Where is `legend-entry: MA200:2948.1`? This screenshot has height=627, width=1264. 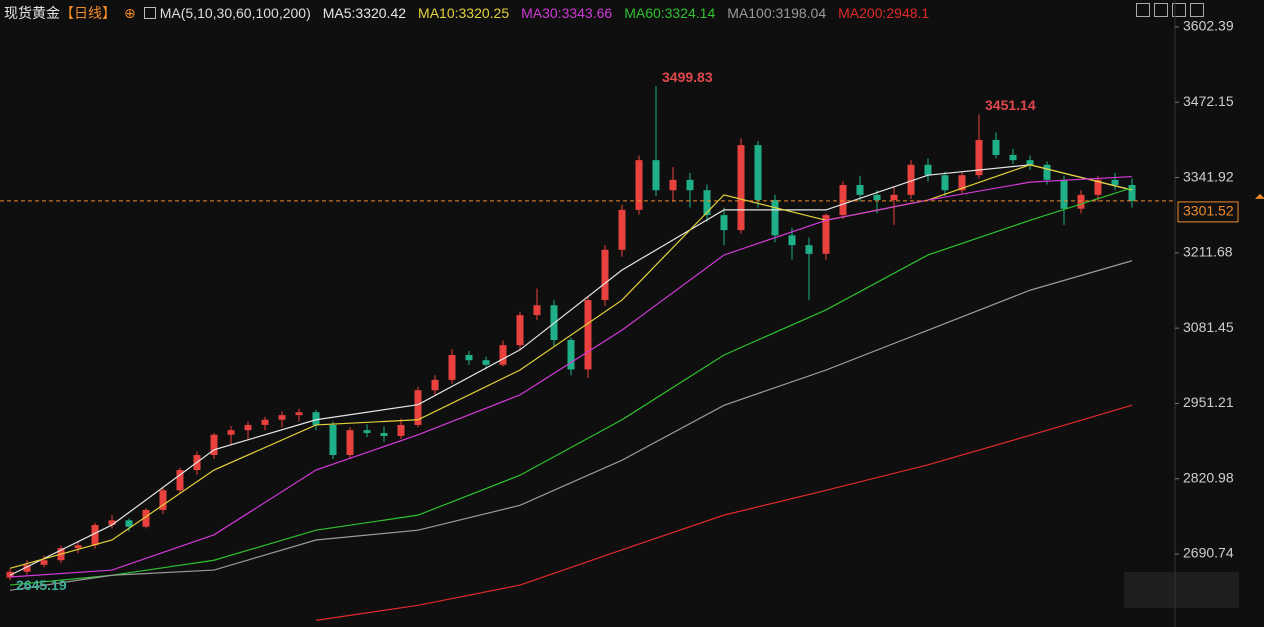
legend-entry: MA200:2948.1 is located at coordinates (884, 13).